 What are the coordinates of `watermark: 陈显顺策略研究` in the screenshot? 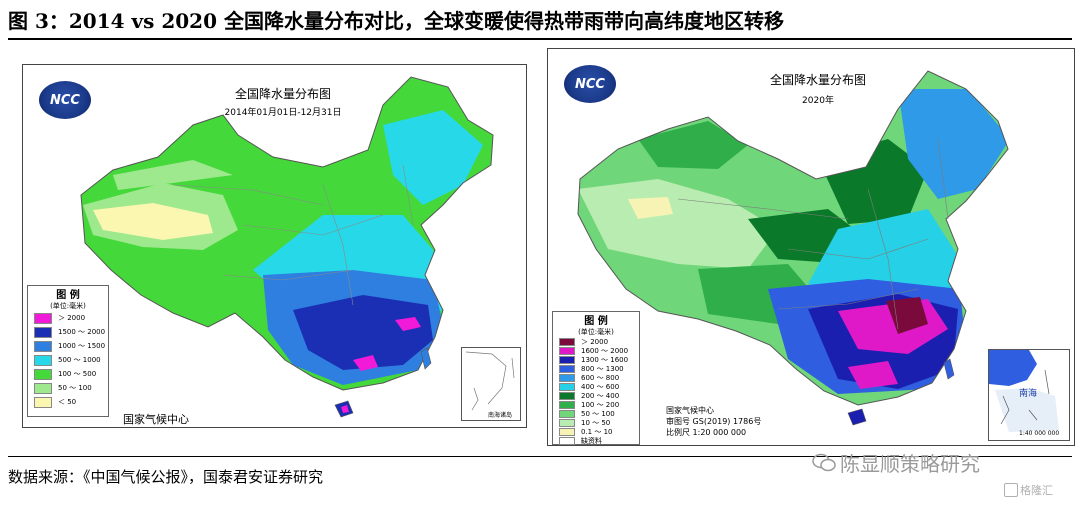 It's located at (896, 462).